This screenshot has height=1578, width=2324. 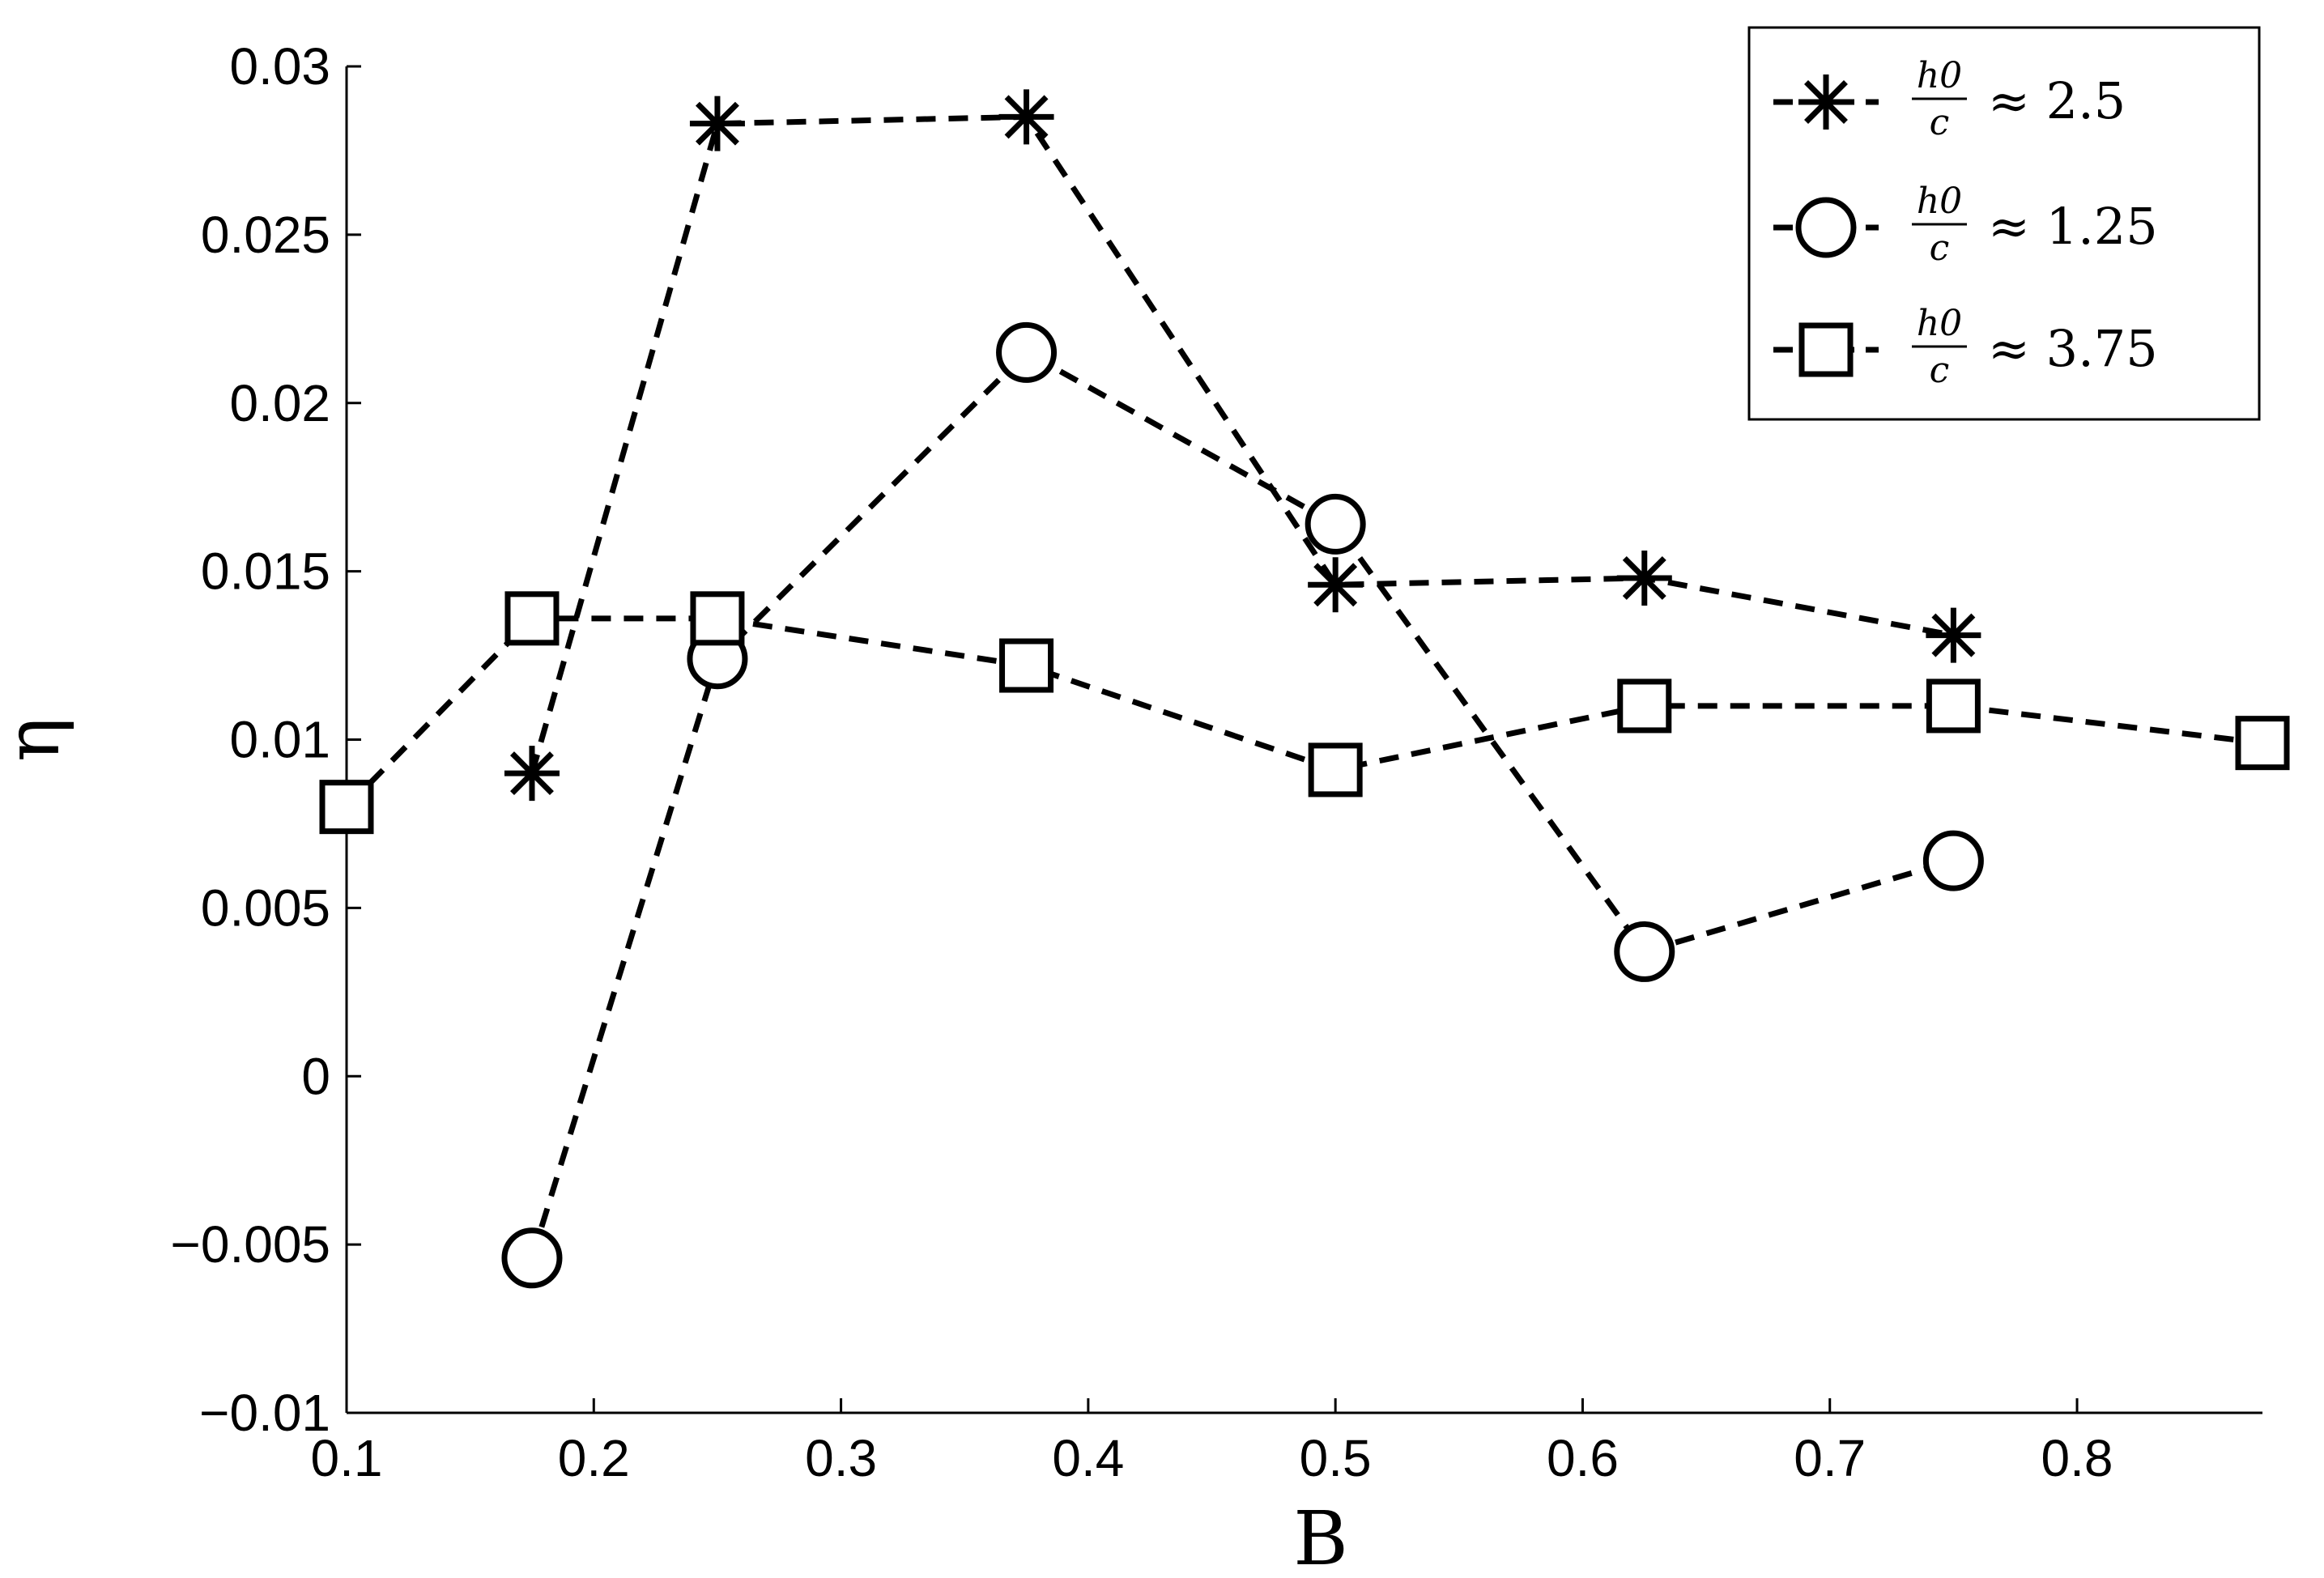 I want to click on y-tick-label: −0.005, so click(x=250, y=1244).